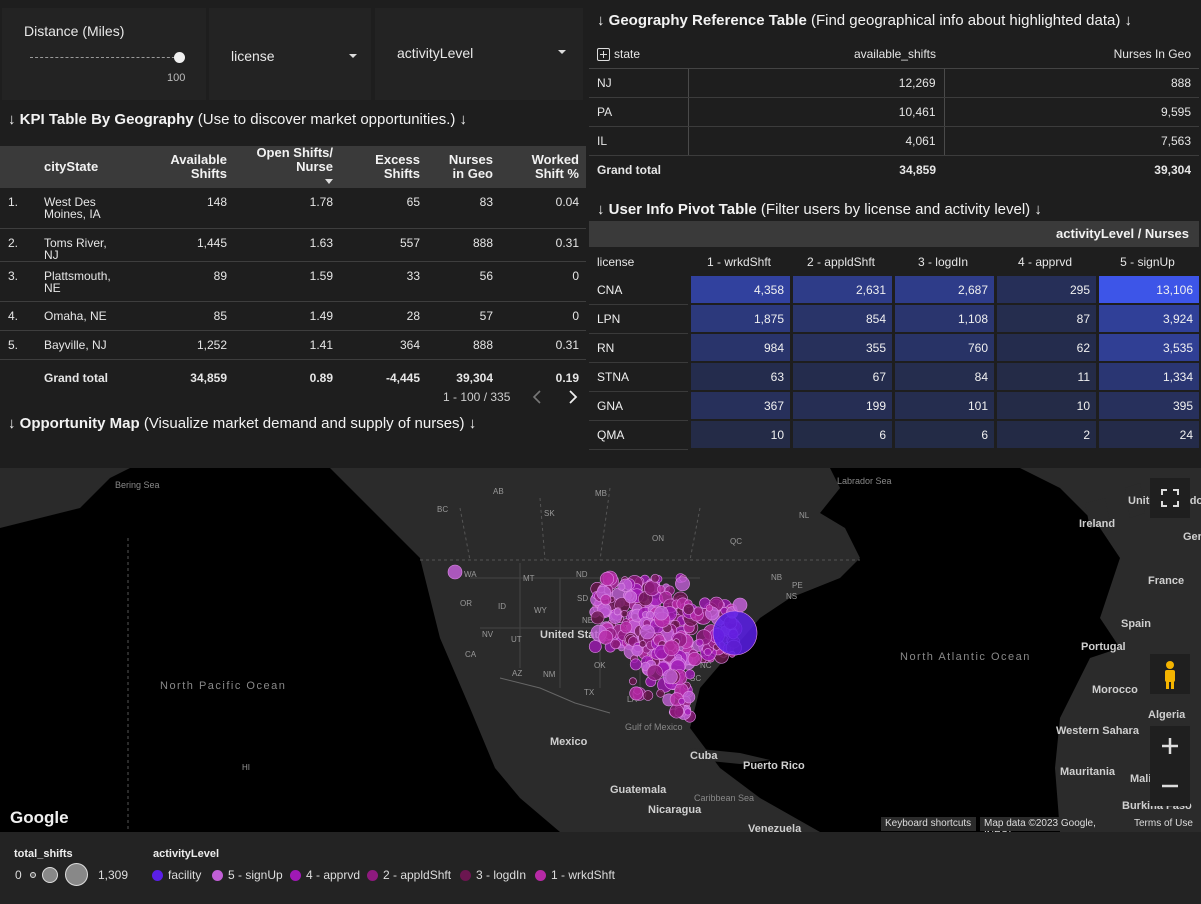 This screenshot has height=904, width=1201. I want to click on map-bubble-layer, so click(602, 643).